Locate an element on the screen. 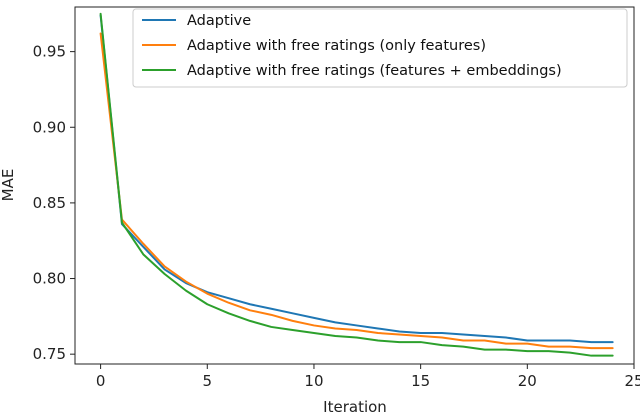 Image resolution: width=640 pixels, height=415 pixels. y-axis-label: MAE is located at coordinates (8, 185).